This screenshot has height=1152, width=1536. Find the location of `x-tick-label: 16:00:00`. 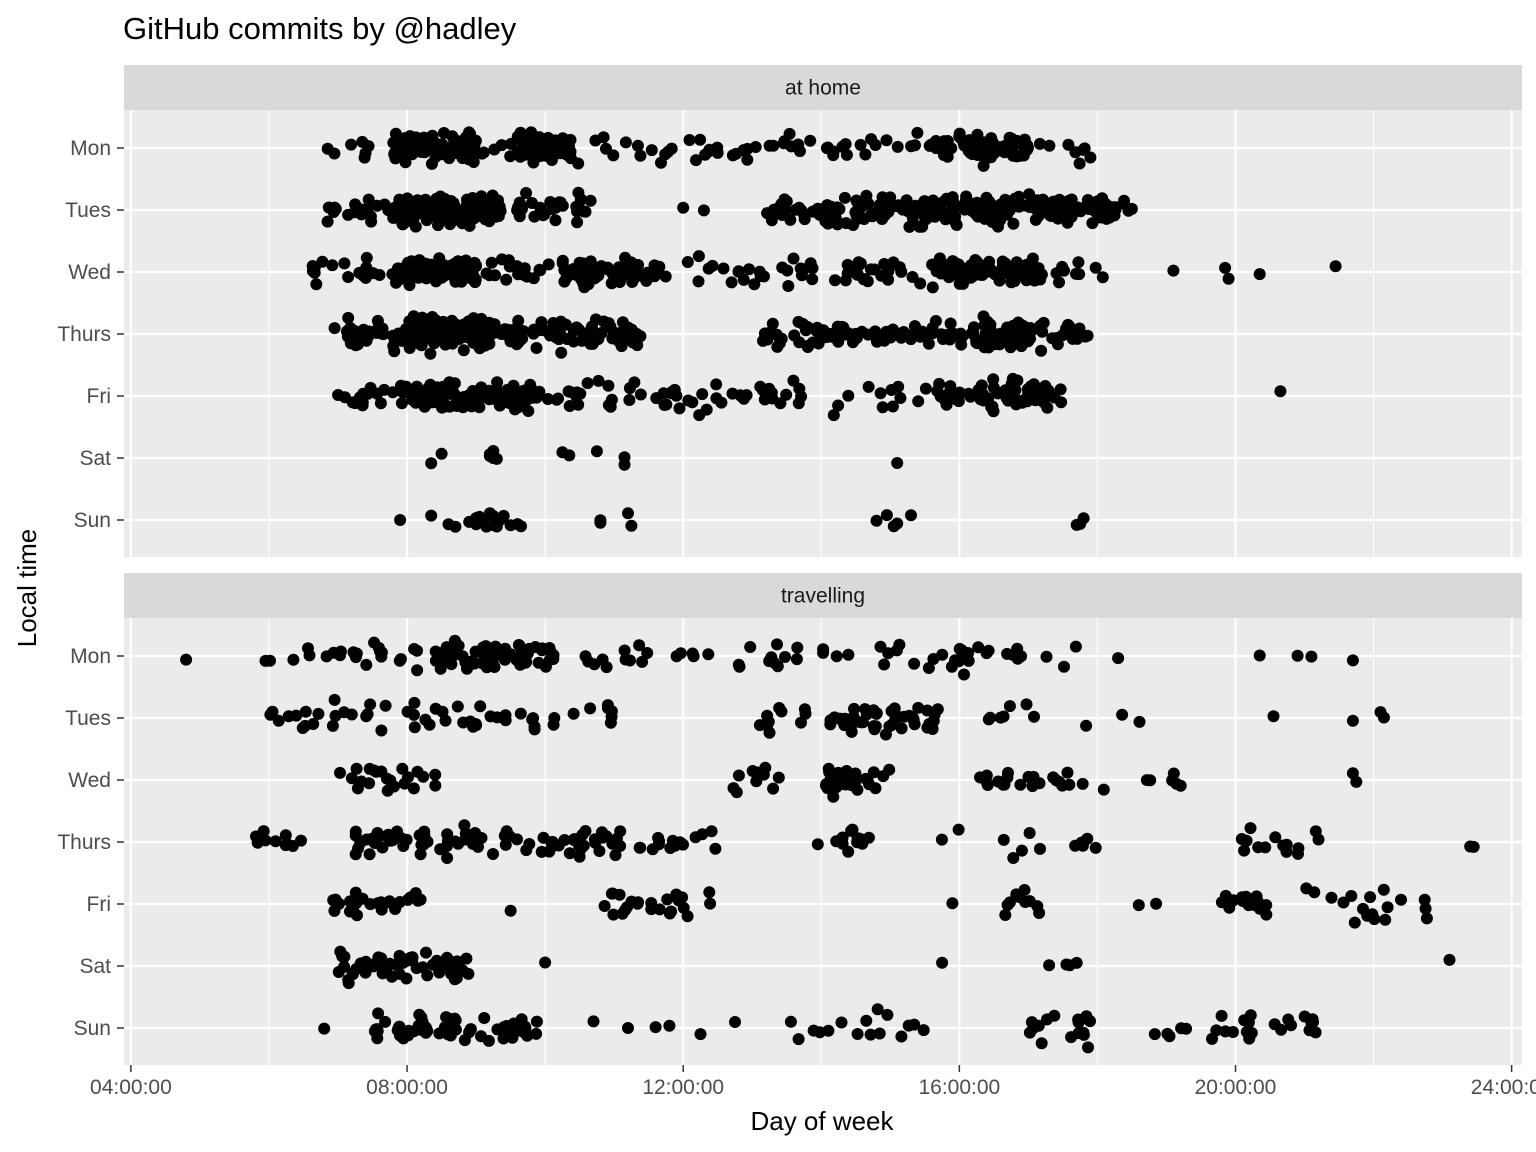

x-tick-label: 16:00:00 is located at coordinates (959, 1087).